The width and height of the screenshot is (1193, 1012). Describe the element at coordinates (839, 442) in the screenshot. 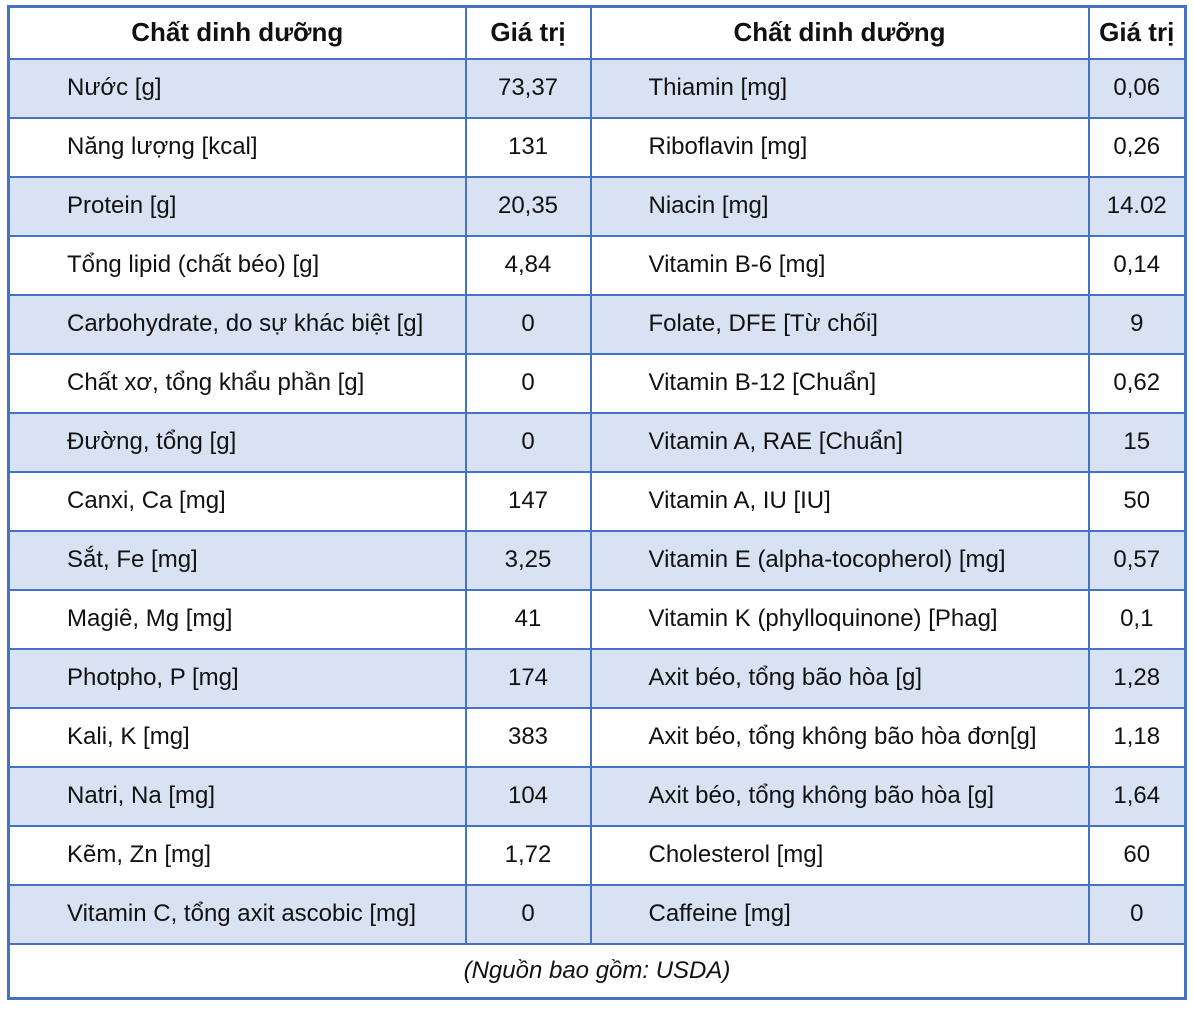

I see `nutrient-cell-right: Vitamin A, RAE [Chuẩn]` at that location.